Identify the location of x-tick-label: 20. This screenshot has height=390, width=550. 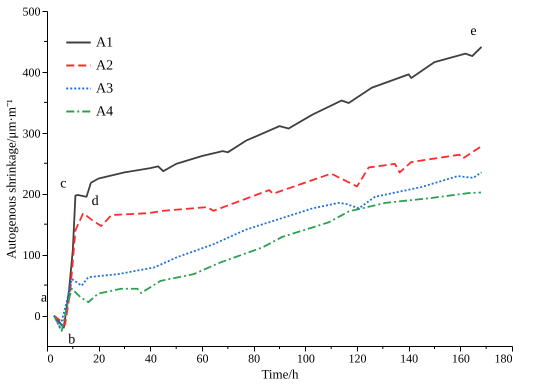
(99, 359).